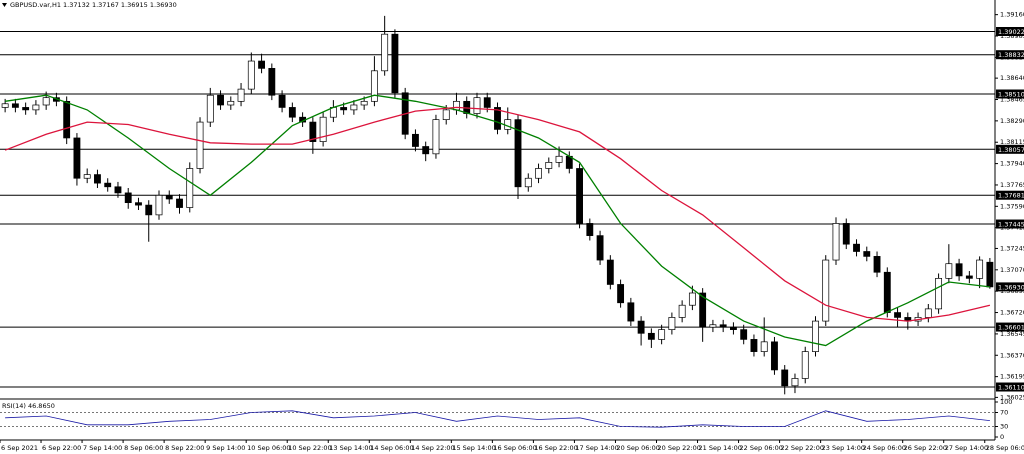 The width and height of the screenshot is (1024, 454). What do you see at coordinates (1005, 448) in the screenshot?
I see `x-tick-label: 28 Sep 06:00` at bounding box center [1005, 448].